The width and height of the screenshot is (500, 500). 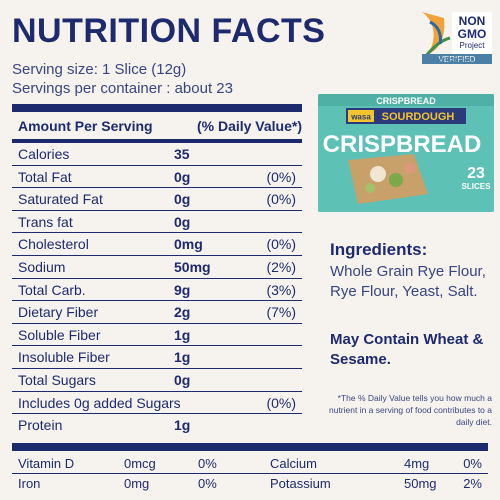 What do you see at coordinates (192, 266) in the screenshot?
I see `nutrient-amount: 50mg` at bounding box center [192, 266].